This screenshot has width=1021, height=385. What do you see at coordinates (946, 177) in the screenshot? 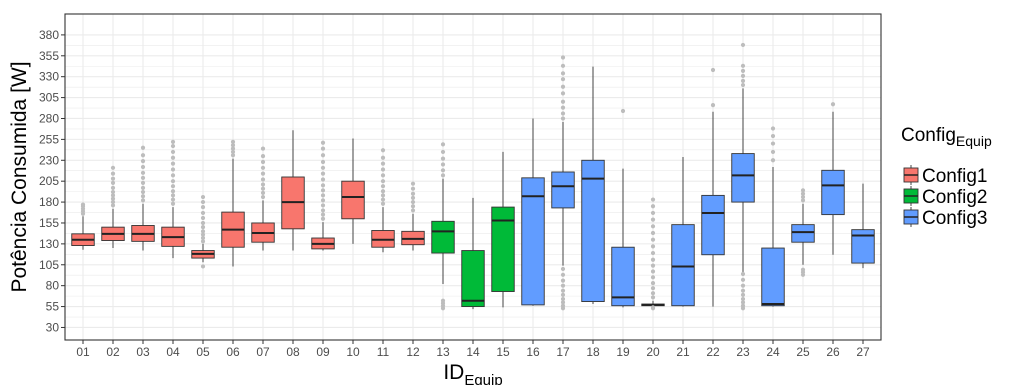
I see `legend: ConfigEquip Config1 Config2 Config3` at bounding box center [946, 177].